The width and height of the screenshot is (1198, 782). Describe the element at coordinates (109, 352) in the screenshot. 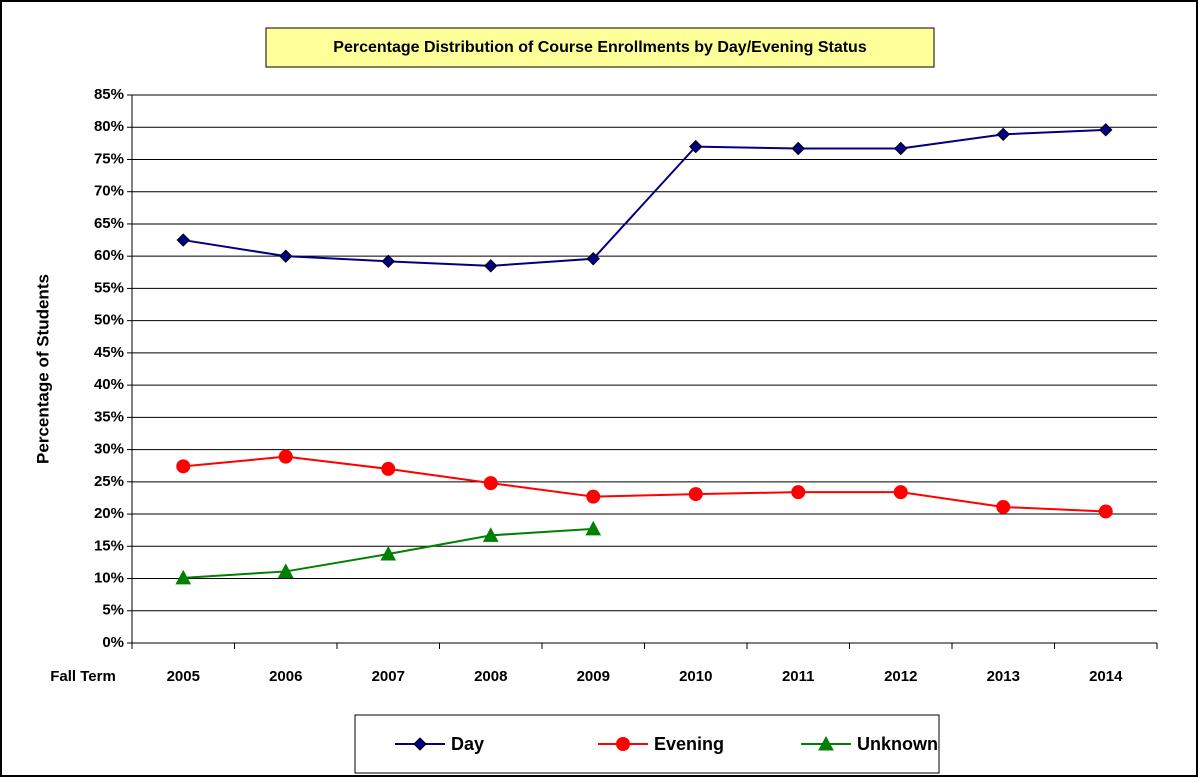

I see `y-tick-label: 45%` at that location.